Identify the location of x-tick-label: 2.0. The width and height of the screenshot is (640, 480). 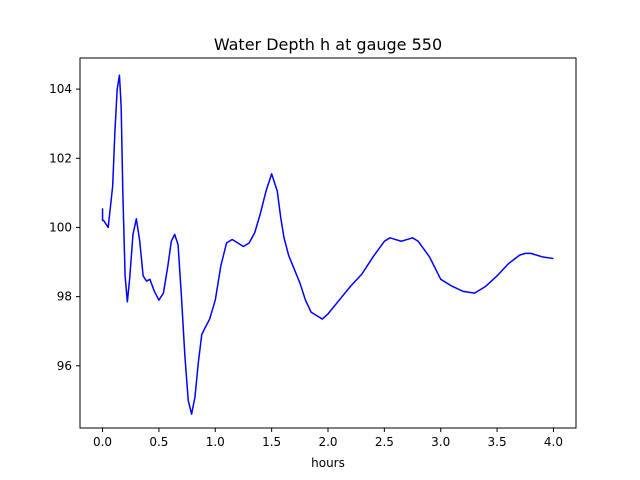
(327, 442).